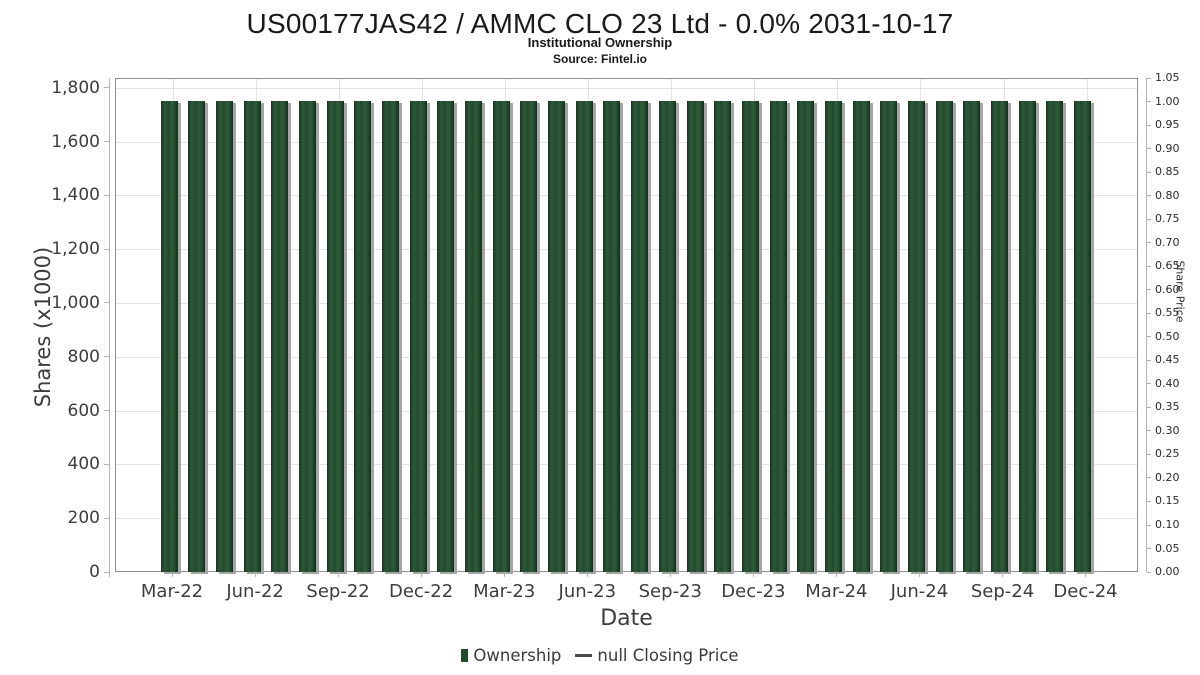 The image size is (1200, 675). What do you see at coordinates (75, 87) in the screenshot?
I see `left-axis-tick-label: 1,800` at bounding box center [75, 87].